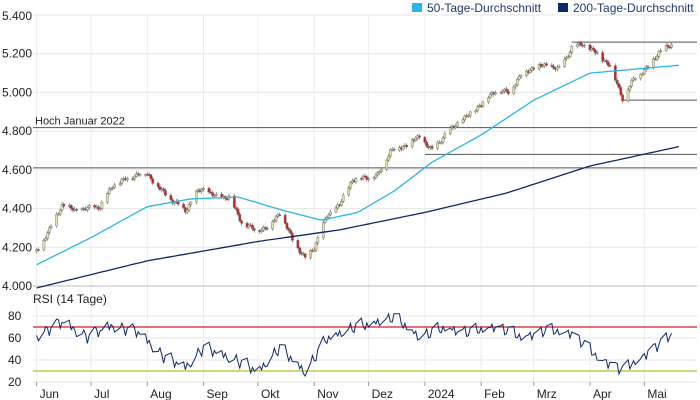 The height and width of the screenshot is (400, 700). Describe the element at coordinates (484, 8) in the screenshot. I see `legend-label: 50-Tage-Durchschnitt` at that location.